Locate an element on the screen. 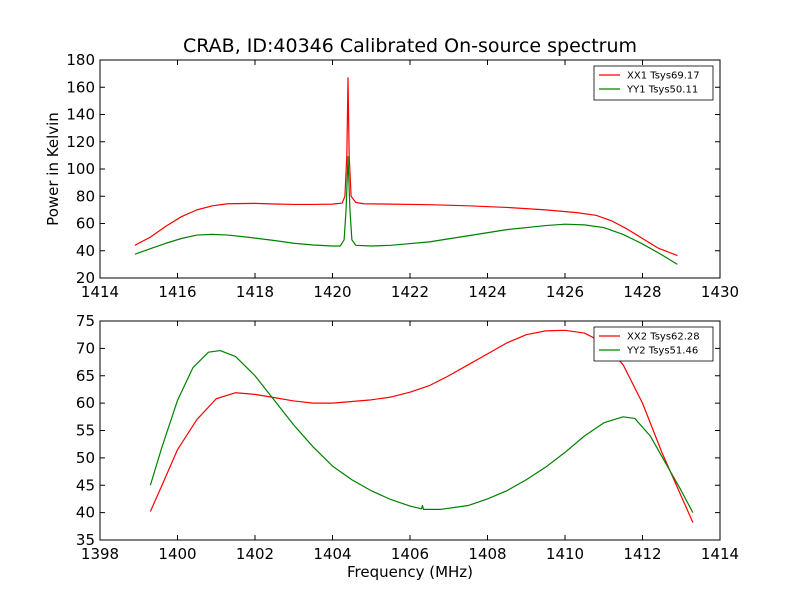  plot2-ytick-label: 40 is located at coordinates (85, 513).